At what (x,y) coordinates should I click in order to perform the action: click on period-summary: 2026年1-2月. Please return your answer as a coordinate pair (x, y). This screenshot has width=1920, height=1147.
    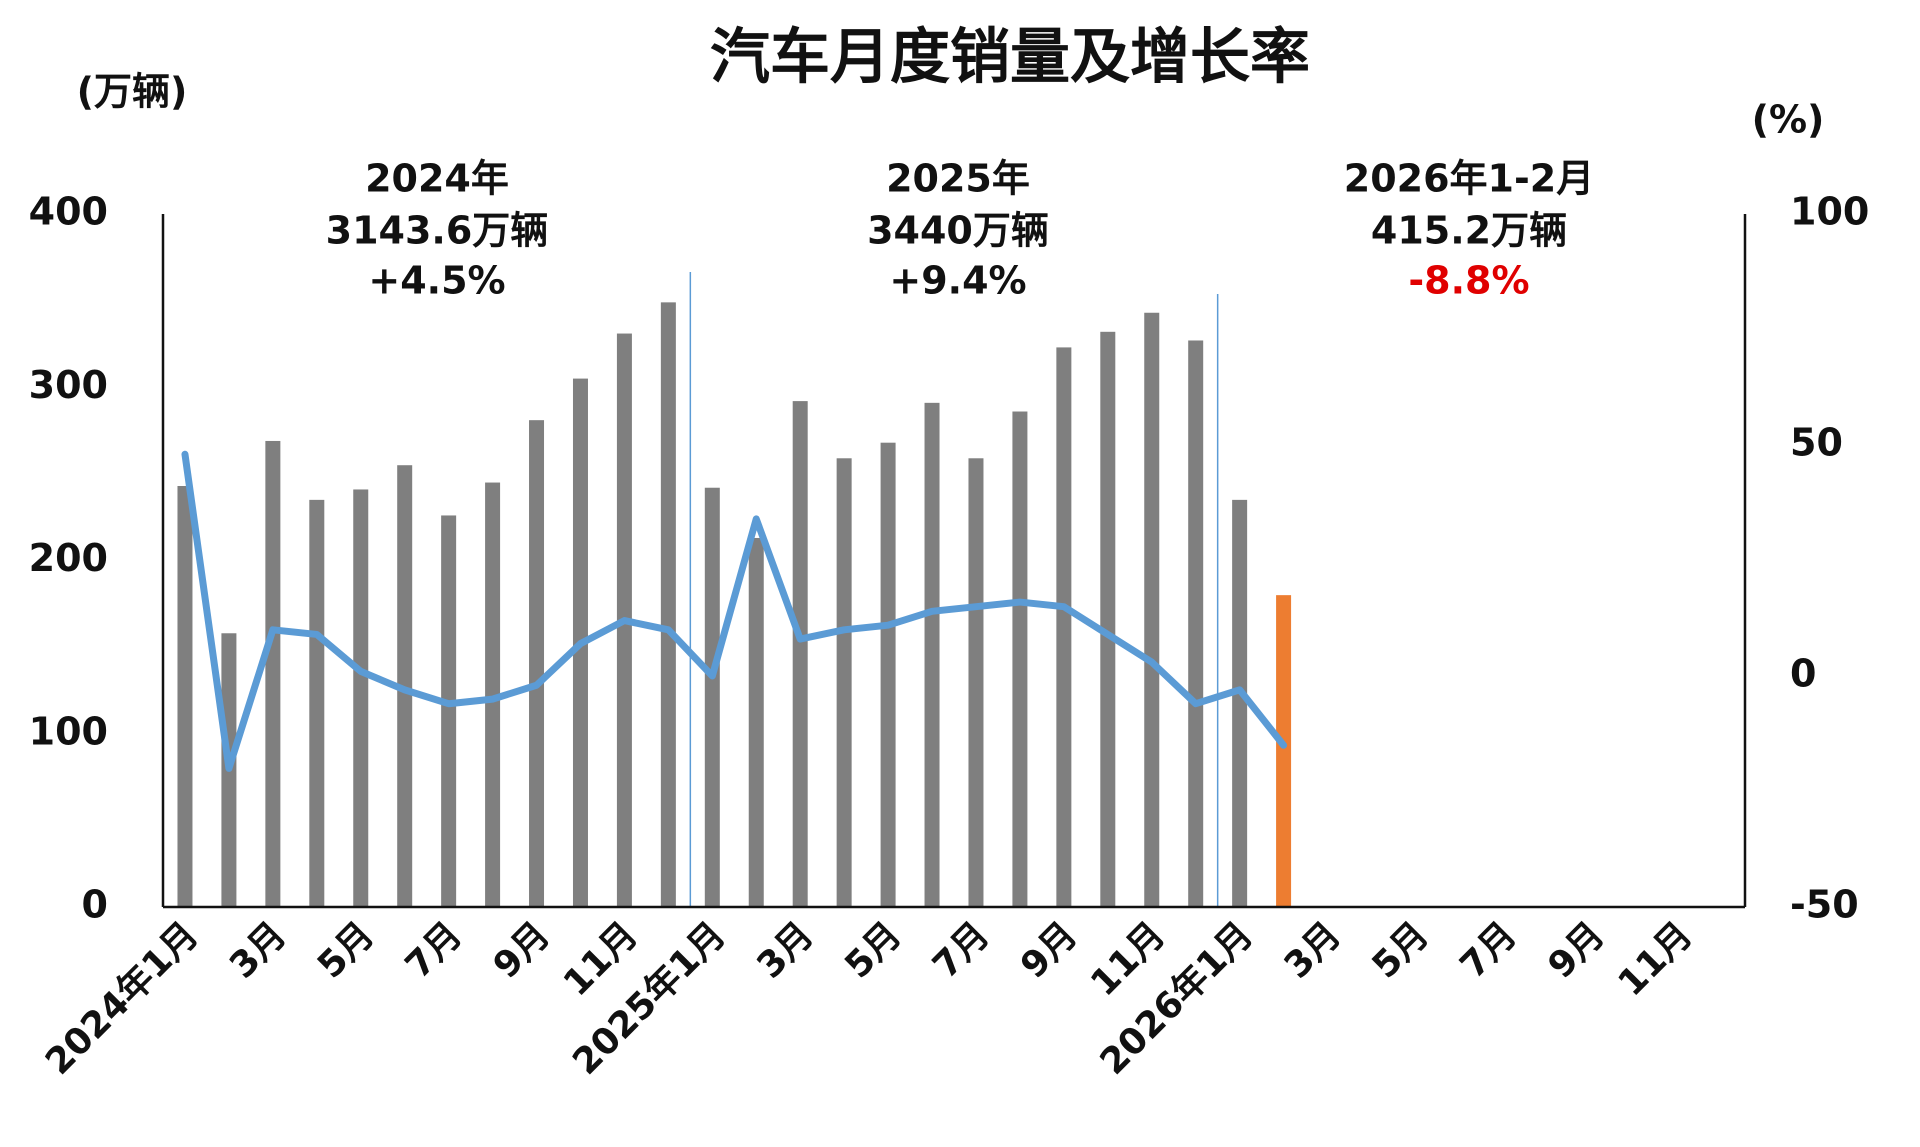
    Looking at the image, I should click on (1469, 179).